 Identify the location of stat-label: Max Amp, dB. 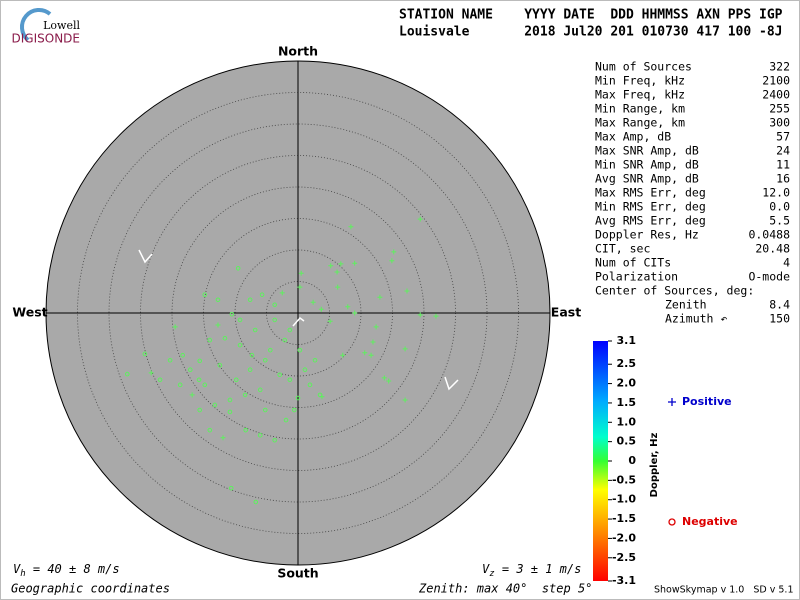
(633, 137).